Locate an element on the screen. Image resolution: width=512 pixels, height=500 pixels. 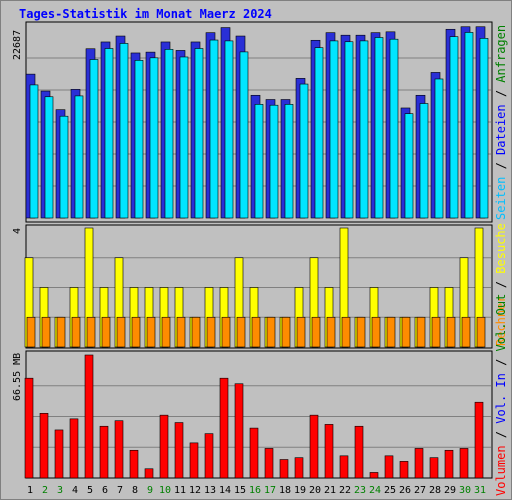
visits-legend: Rechner / Besuche is located at coordinates (501, 284).